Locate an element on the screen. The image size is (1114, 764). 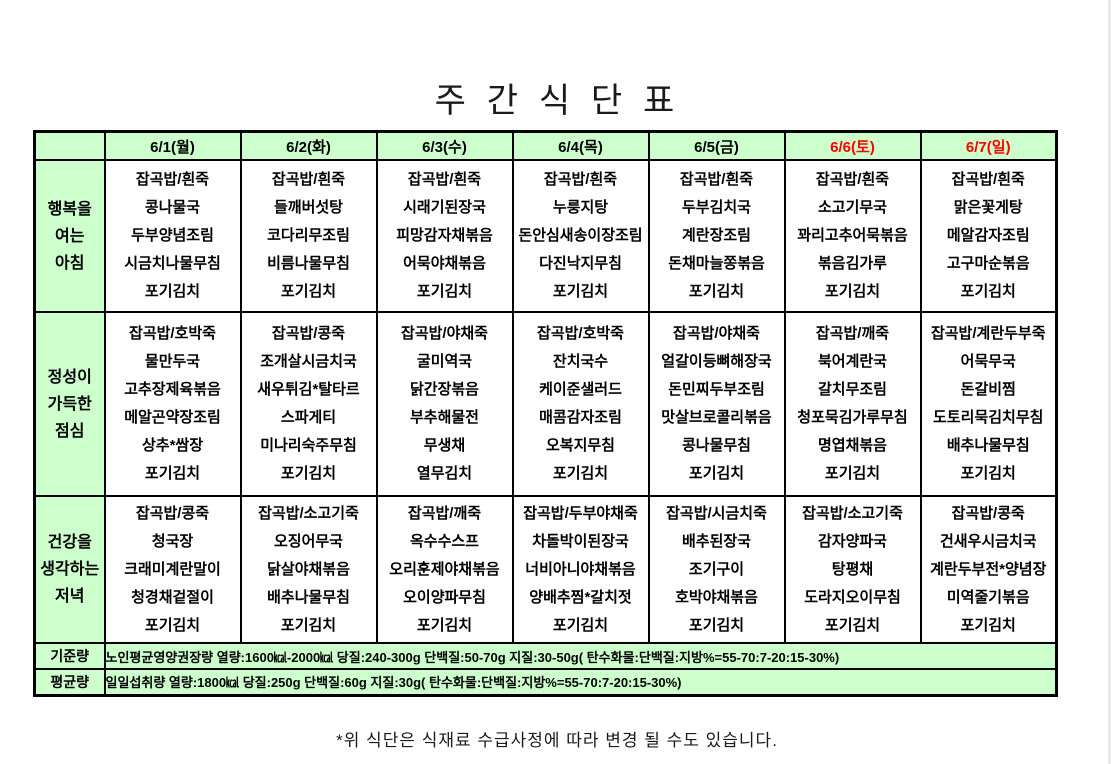
menu-item: 청국장 is located at coordinates (172, 541).